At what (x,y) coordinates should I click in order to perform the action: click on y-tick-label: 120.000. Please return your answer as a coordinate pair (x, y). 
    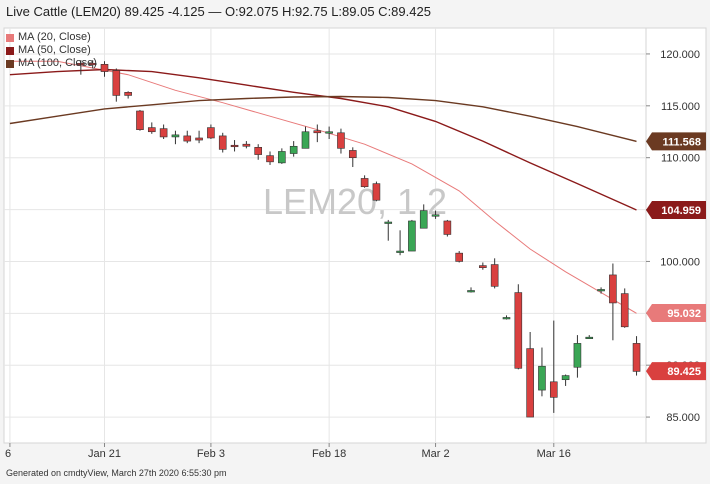
    Looking at the image, I should click on (680, 55).